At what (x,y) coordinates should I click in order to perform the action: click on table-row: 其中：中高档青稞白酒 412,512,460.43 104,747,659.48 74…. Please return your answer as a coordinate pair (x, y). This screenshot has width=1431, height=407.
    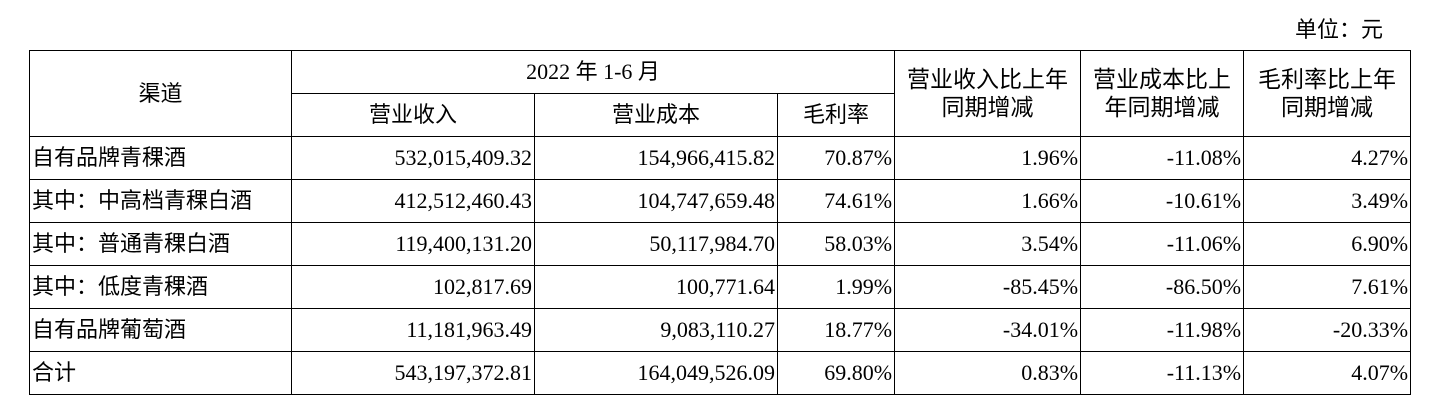
    Looking at the image, I should click on (720, 201).